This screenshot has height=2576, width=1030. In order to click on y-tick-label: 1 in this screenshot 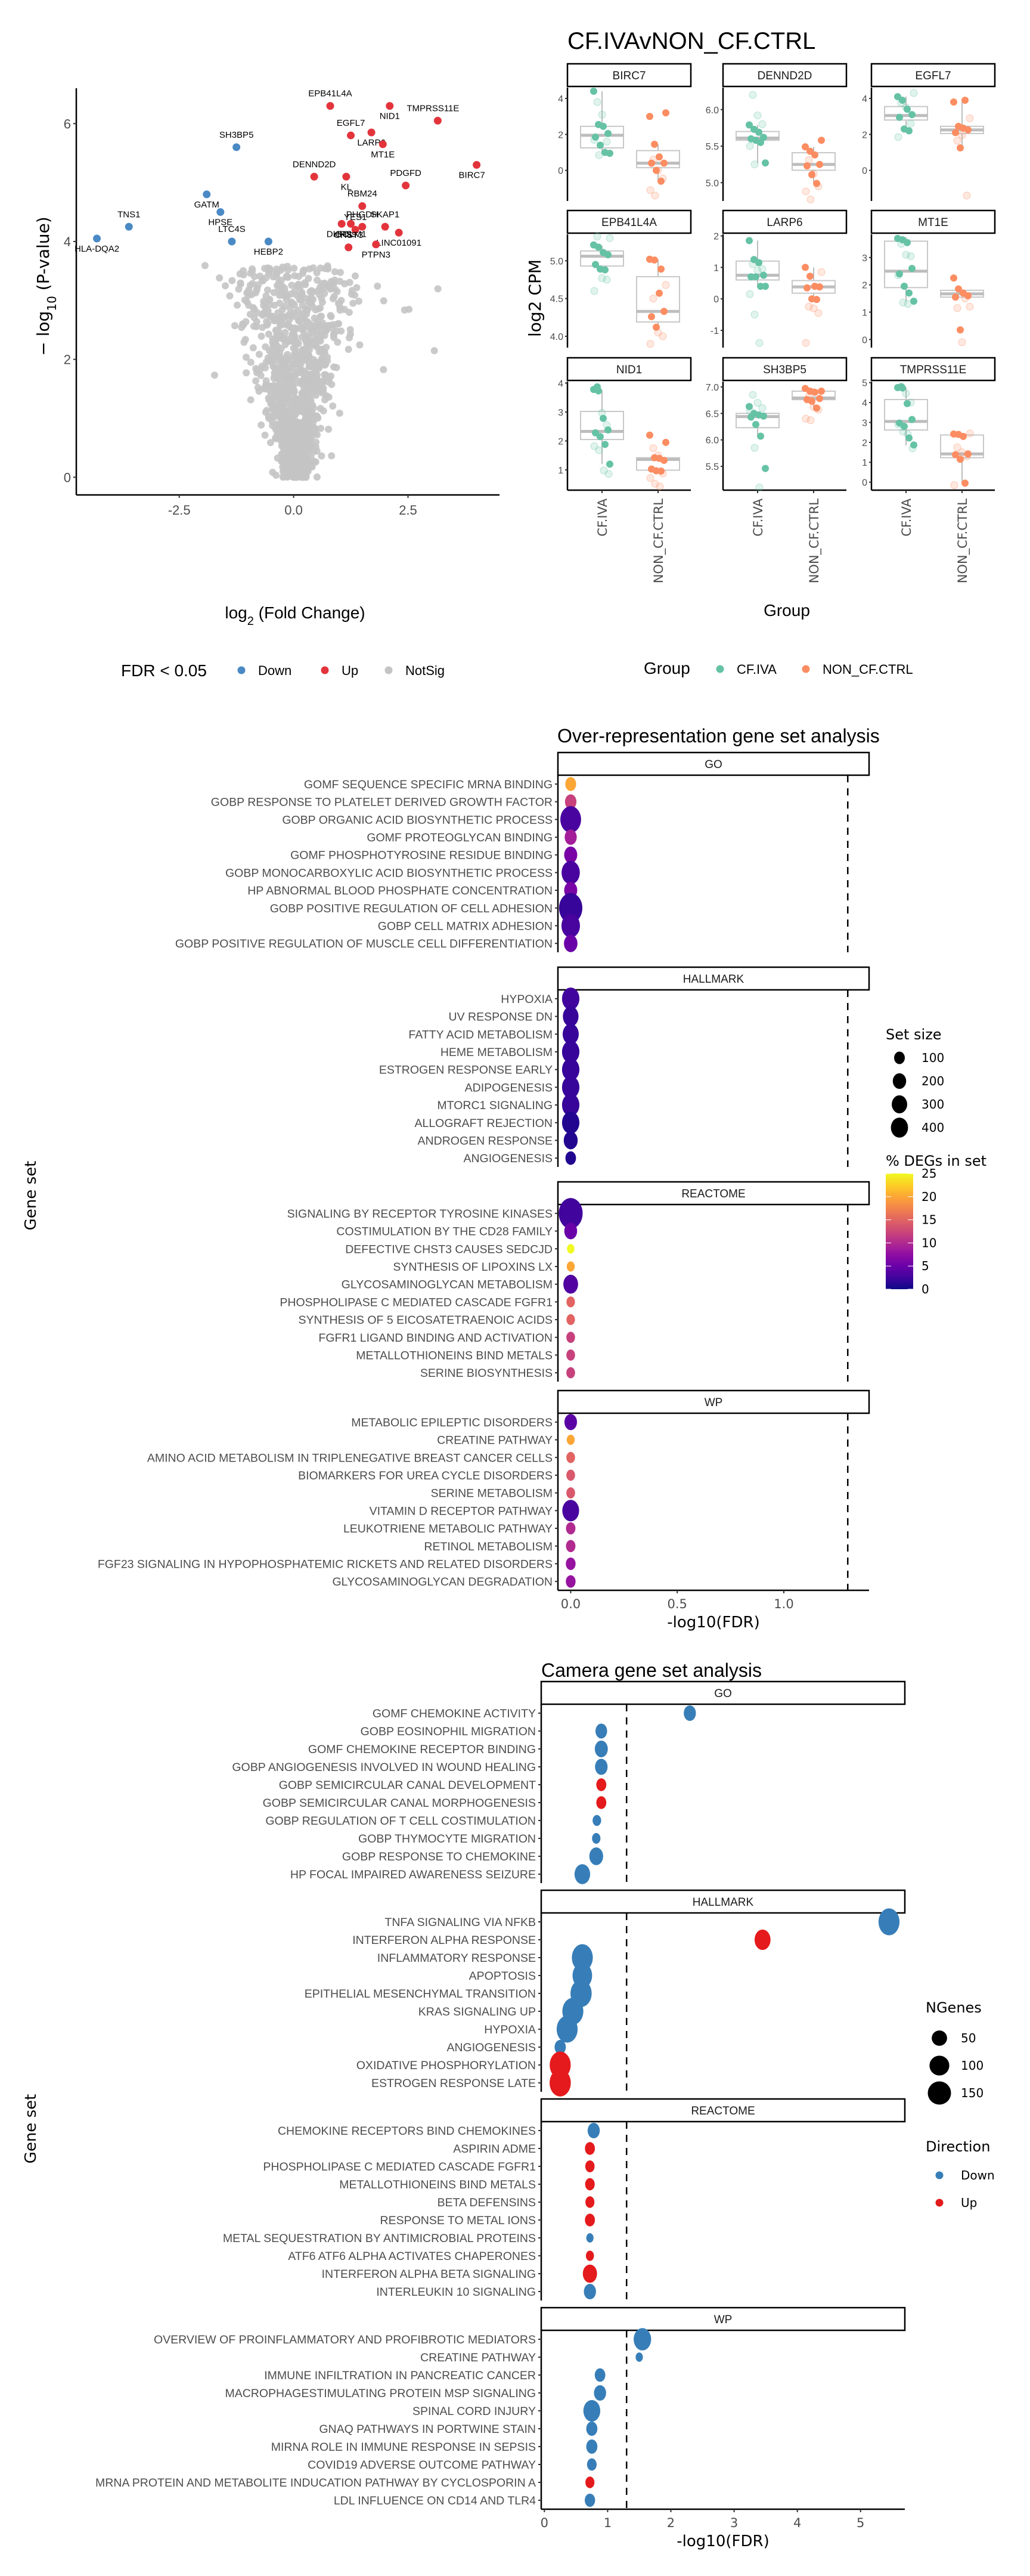, I will do `click(716, 268)`.